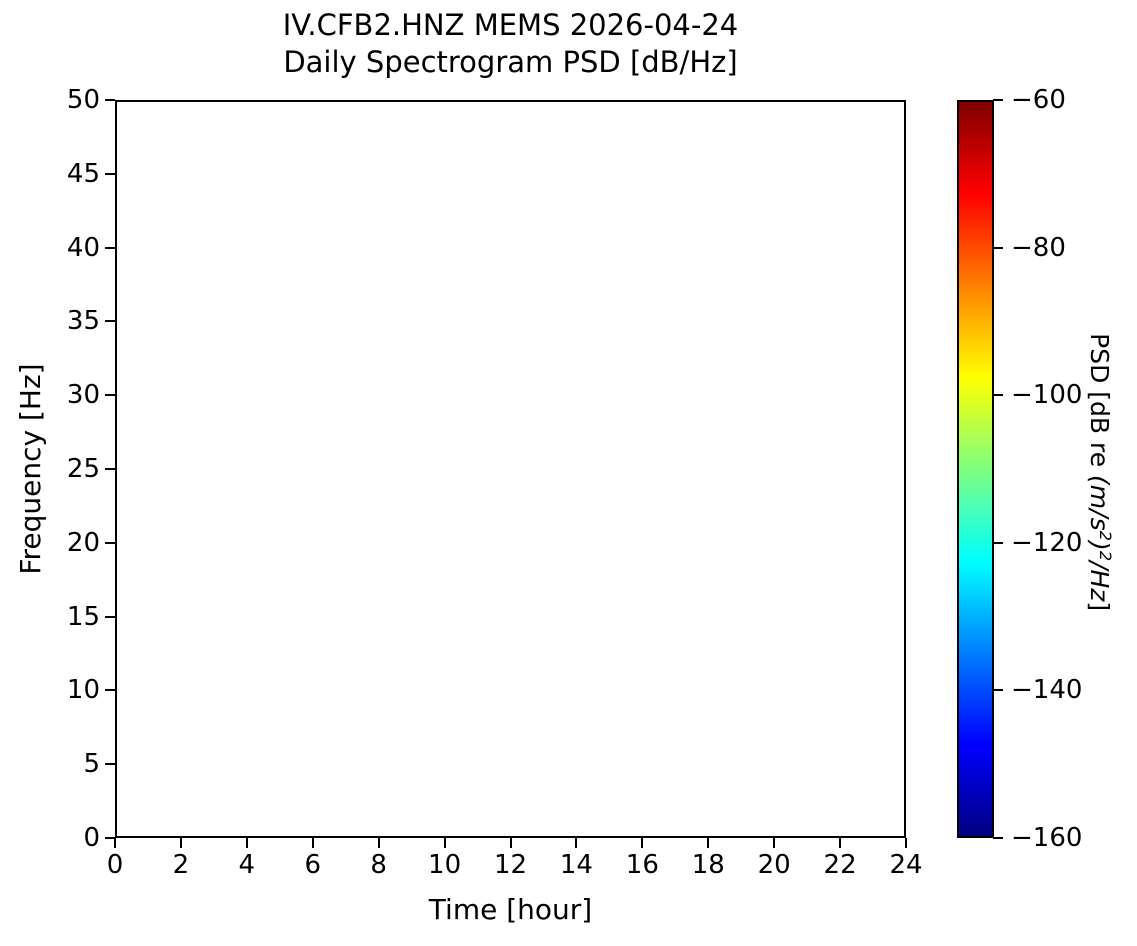  What do you see at coordinates (510, 909) in the screenshot?
I see `x-axis-label: Time [hour]` at bounding box center [510, 909].